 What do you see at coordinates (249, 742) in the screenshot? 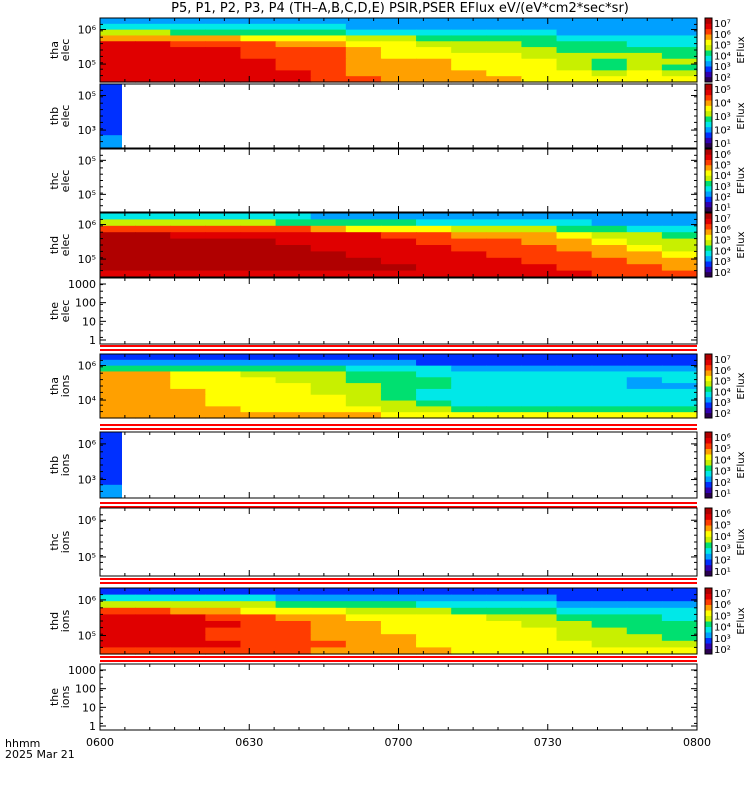
I see `x-tick-label: 0630` at bounding box center [249, 742].